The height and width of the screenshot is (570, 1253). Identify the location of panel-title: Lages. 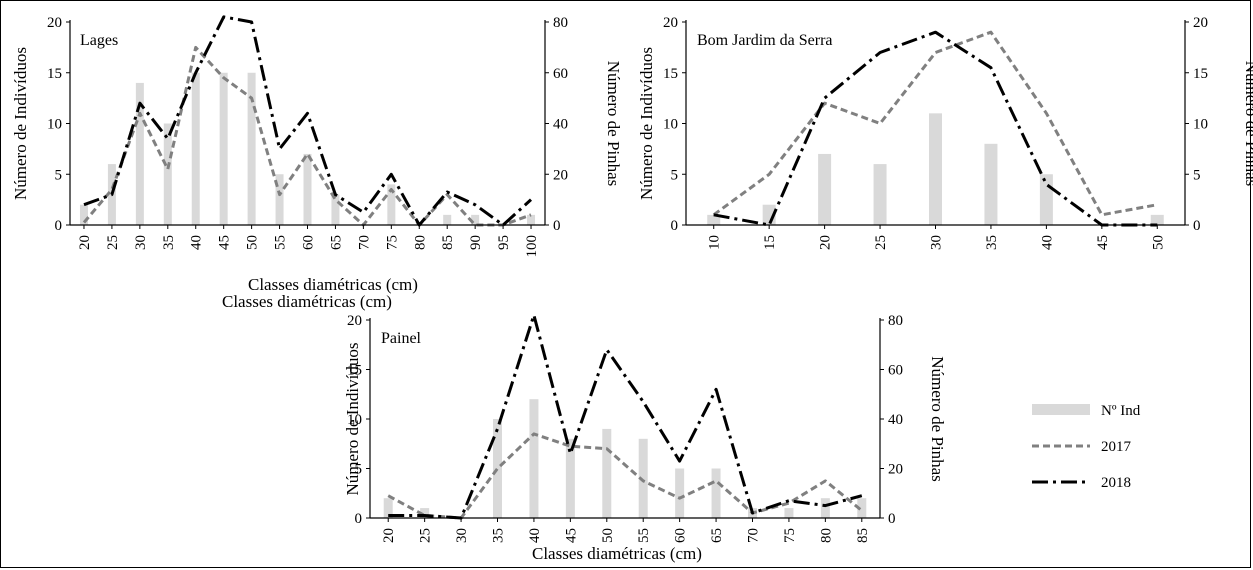
(99, 40).